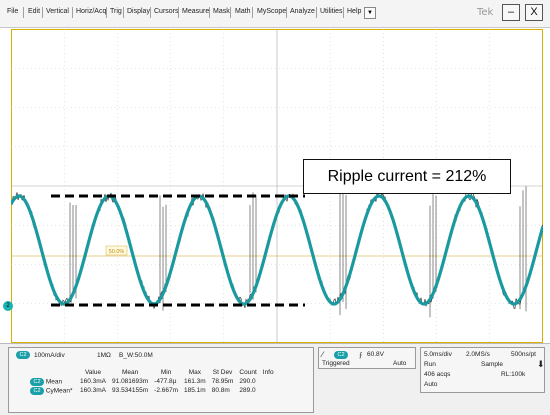 Image resolution: width=550 pixels, height=415 pixels. What do you see at coordinates (222, 381) in the screenshot?
I see `cell-stdev: 78.95m` at bounding box center [222, 381].